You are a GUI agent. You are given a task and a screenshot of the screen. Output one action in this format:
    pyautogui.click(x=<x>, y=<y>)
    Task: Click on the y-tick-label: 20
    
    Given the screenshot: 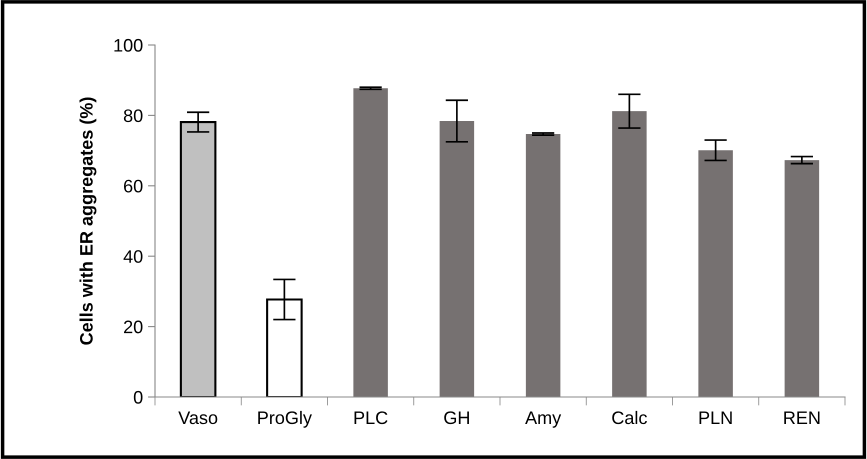 What is the action you would take?
    pyautogui.click(x=133, y=327)
    